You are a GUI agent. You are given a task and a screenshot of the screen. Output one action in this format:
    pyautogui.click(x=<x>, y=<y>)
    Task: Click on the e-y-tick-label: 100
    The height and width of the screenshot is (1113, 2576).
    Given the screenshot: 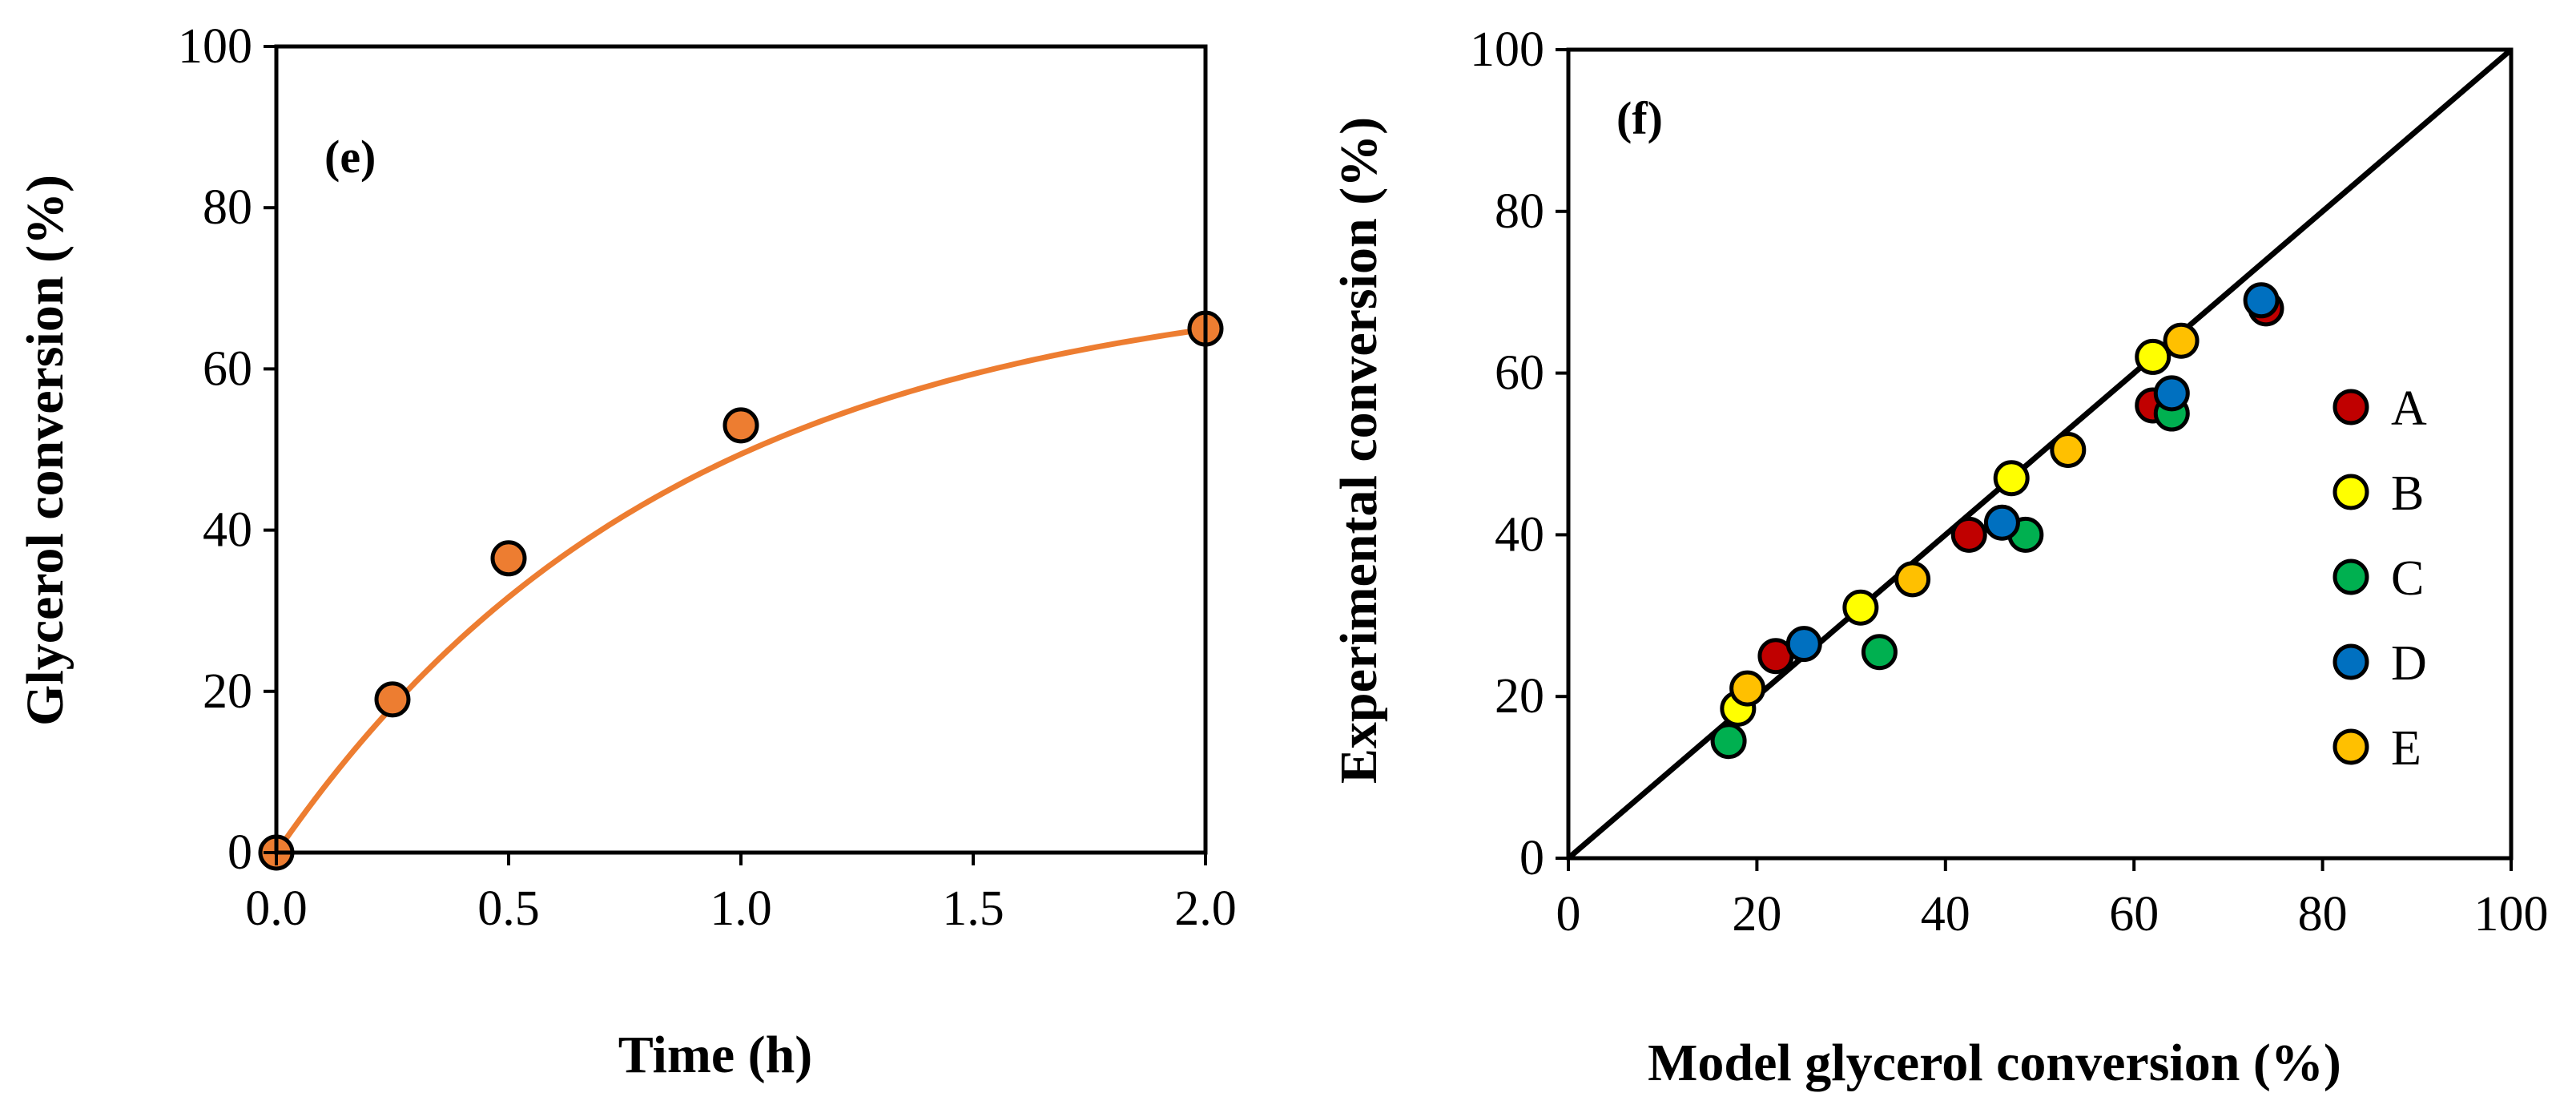 What is the action you would take?
    pyautogui.click(x=215, y=47)
    